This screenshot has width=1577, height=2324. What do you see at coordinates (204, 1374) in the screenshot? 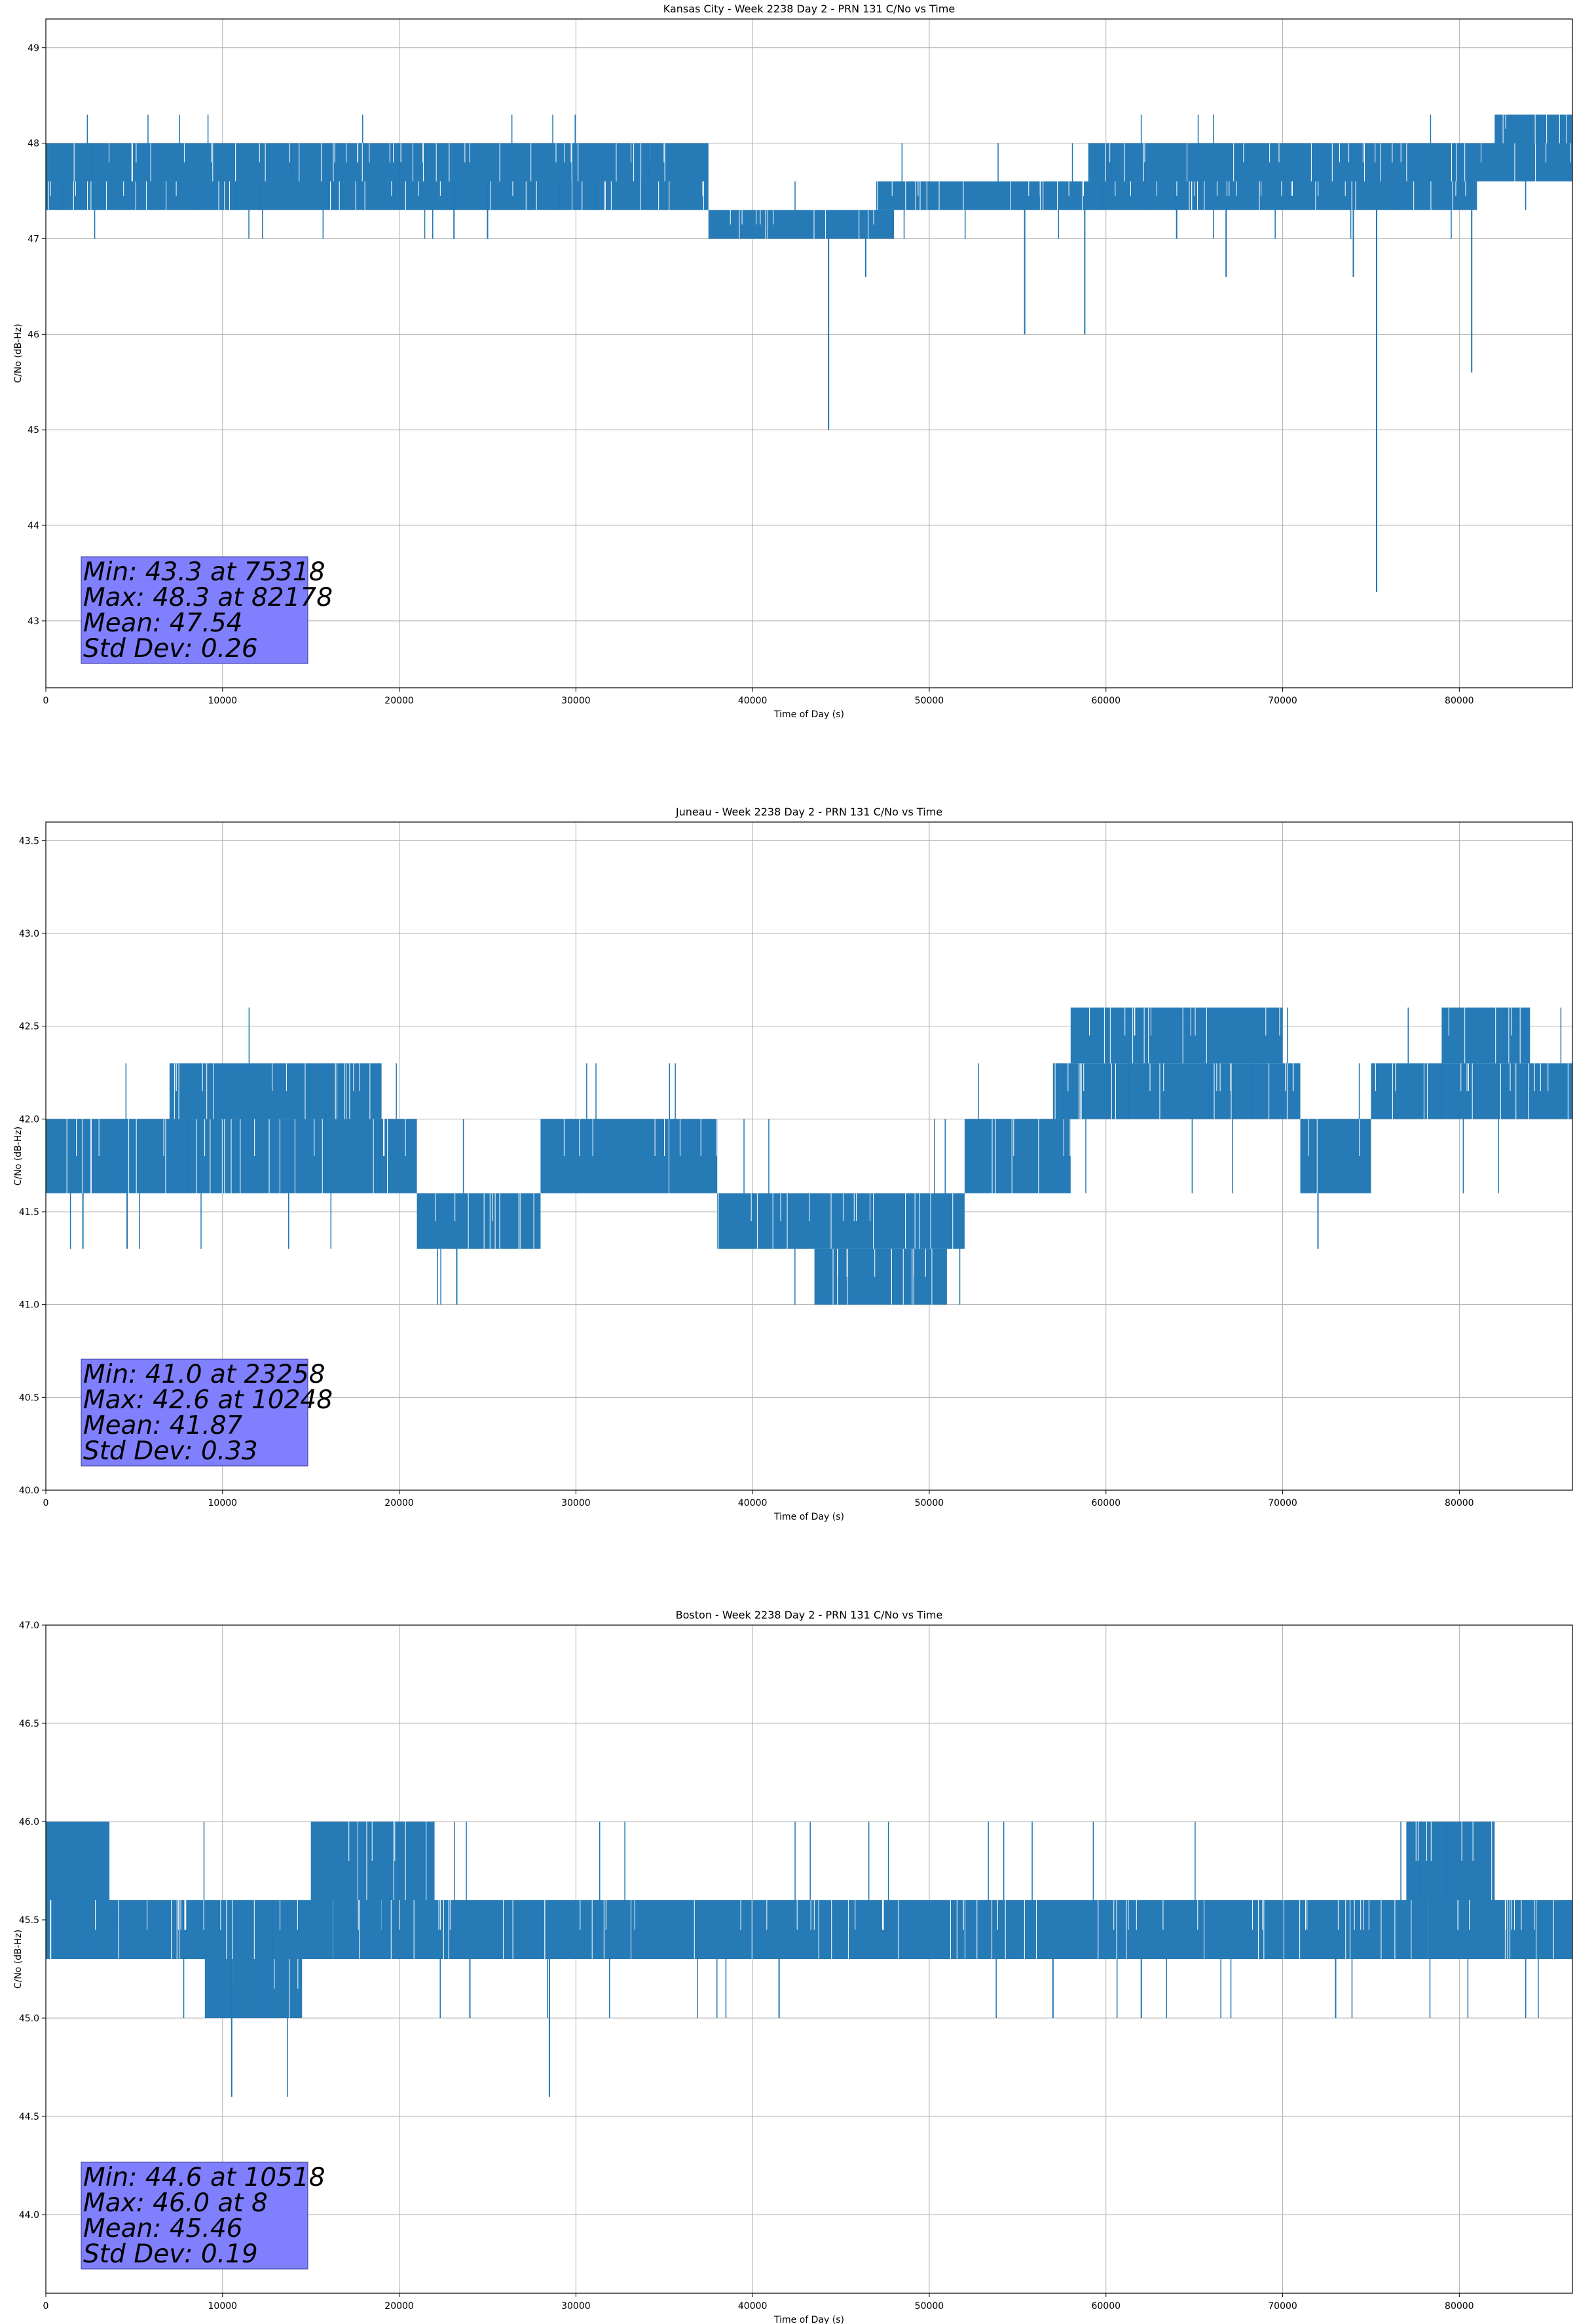
I see `stats-line: Min: 41.0 at 23258` at bounding box center [204, 1374].